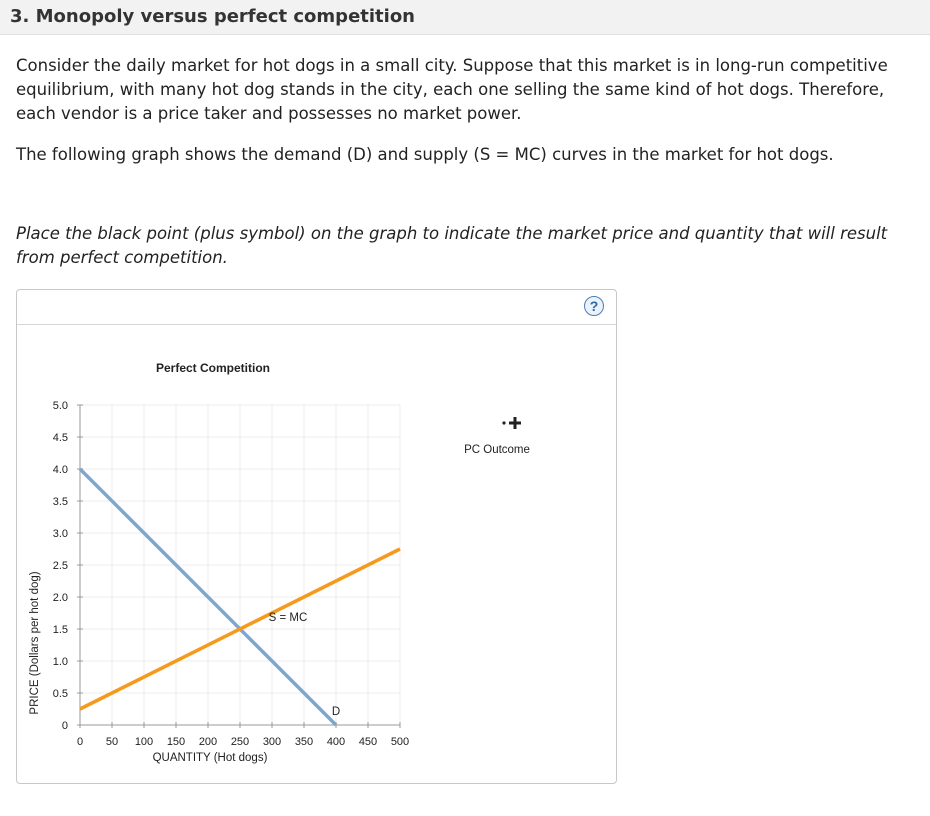 The image size is (930, 816). What do you see at coordinates (210, 758) in the screenshot?
I see `x-axis-label: QUANTITY (Hot dogs)` at bounding box center [210, 758].